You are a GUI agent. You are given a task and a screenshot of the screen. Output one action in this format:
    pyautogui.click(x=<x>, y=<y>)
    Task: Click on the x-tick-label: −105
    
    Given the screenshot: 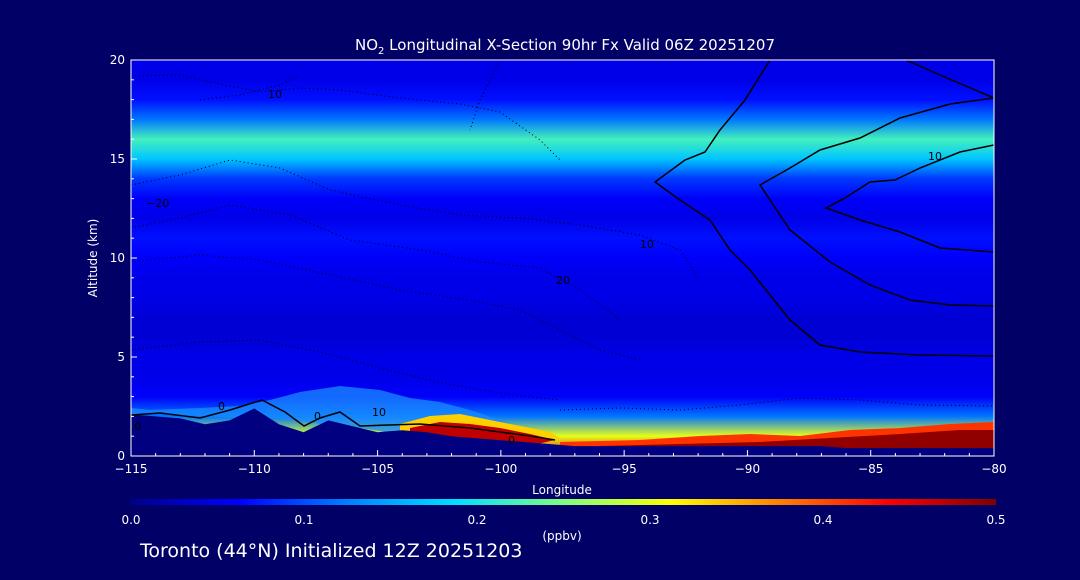 What is the action you would take?
    pyautogui.click(x=377, y=469)
    